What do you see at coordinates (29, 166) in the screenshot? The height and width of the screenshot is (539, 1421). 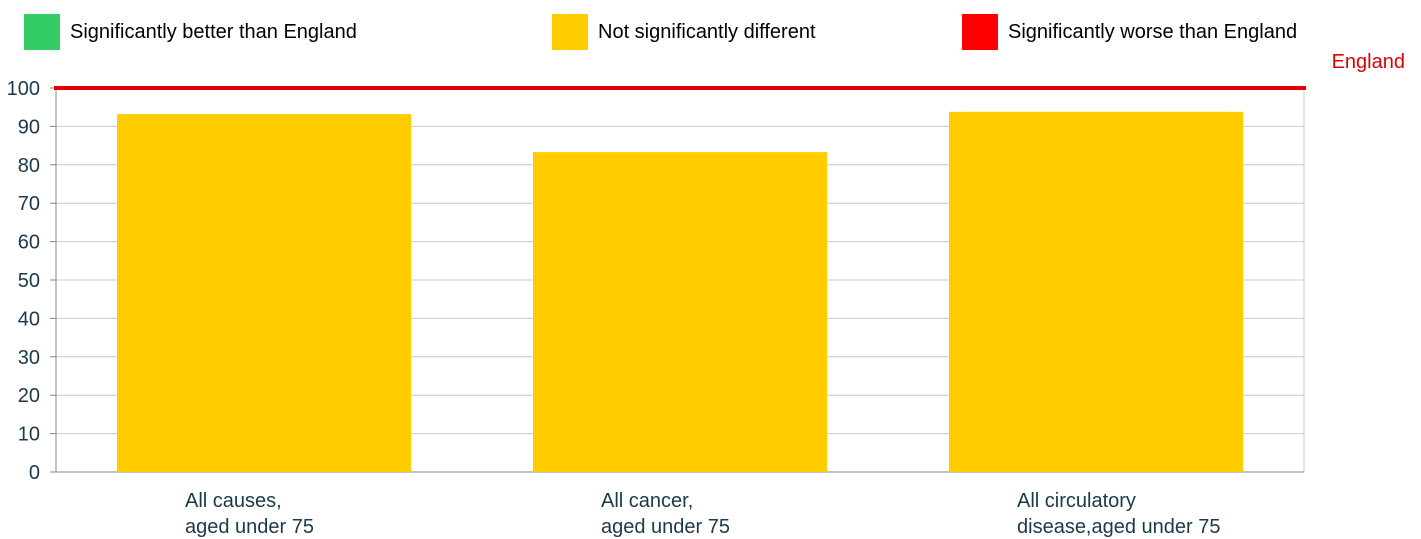 I see `y-tick-label: 80` at bounding box center [29, 166].